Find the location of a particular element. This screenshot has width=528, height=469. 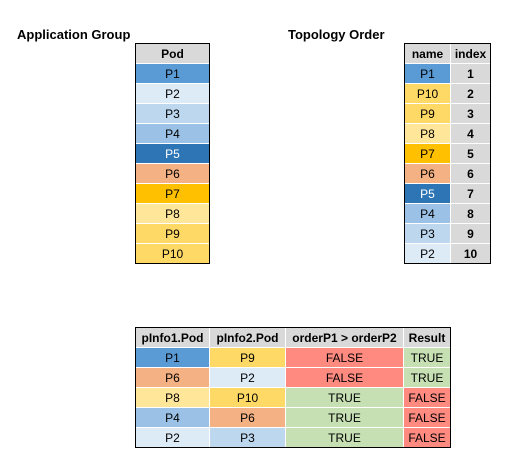

table-row: P5 is located at coordinates (172, 153).